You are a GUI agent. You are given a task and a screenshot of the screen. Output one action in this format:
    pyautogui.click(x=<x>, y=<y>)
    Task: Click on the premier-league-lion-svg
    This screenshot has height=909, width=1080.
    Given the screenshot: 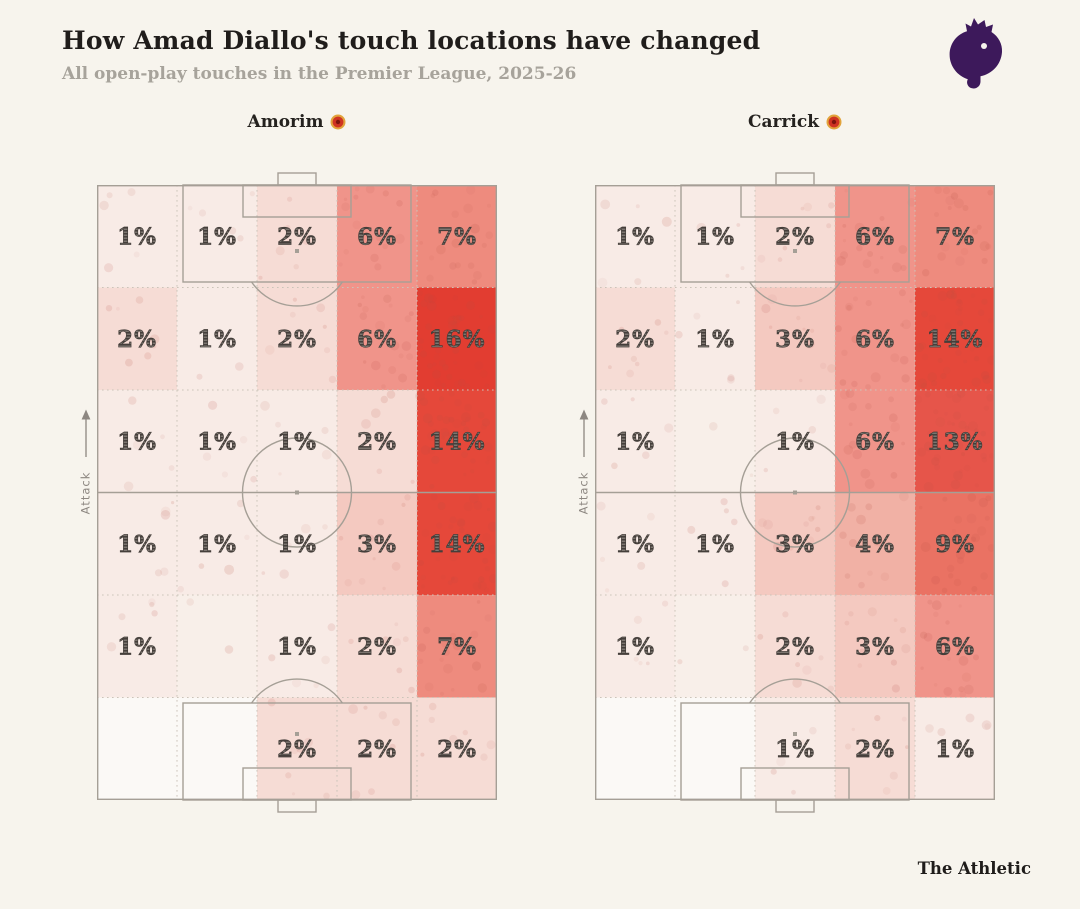 What is the action you would take?
    pyautogui.click(x=976, y=53)
    